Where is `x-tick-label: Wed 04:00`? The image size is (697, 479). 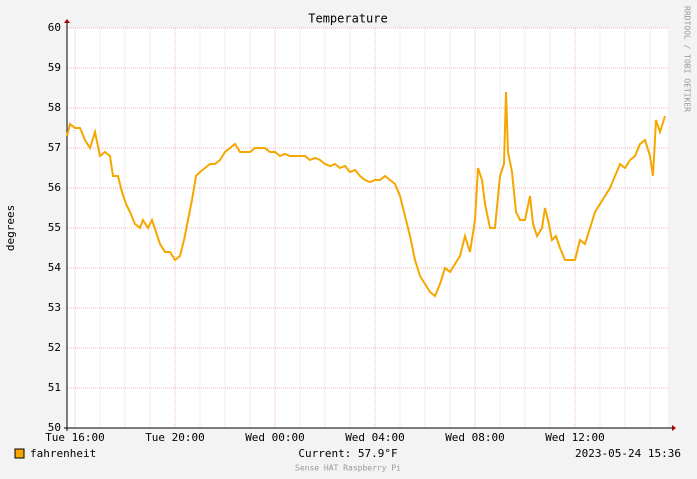
x-tick-label: Wed 04:00 is located at coordinates (375, 437).